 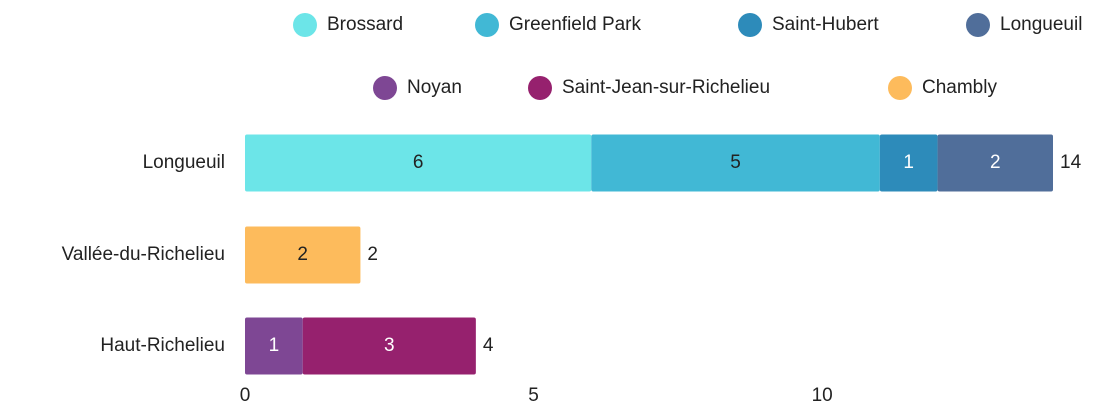 What do you see at coordinates (666, 87) in the screenshot?
I see `legend-label: Saint-Jean-sur-Richelieu` at bounding box center [666, 87].